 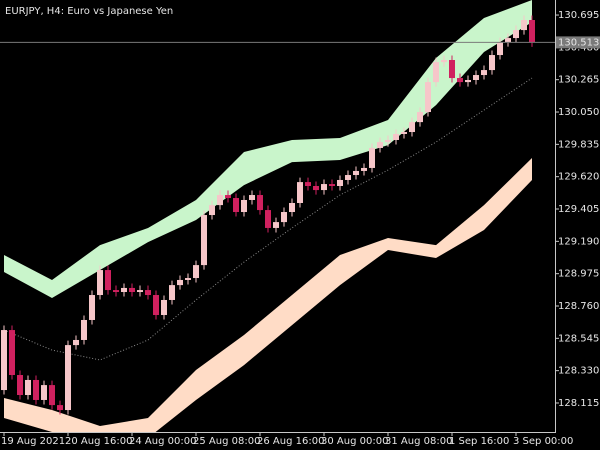 I want to click on x-tick-label: 26 Aug 16:00, so click(x=290, y=441).